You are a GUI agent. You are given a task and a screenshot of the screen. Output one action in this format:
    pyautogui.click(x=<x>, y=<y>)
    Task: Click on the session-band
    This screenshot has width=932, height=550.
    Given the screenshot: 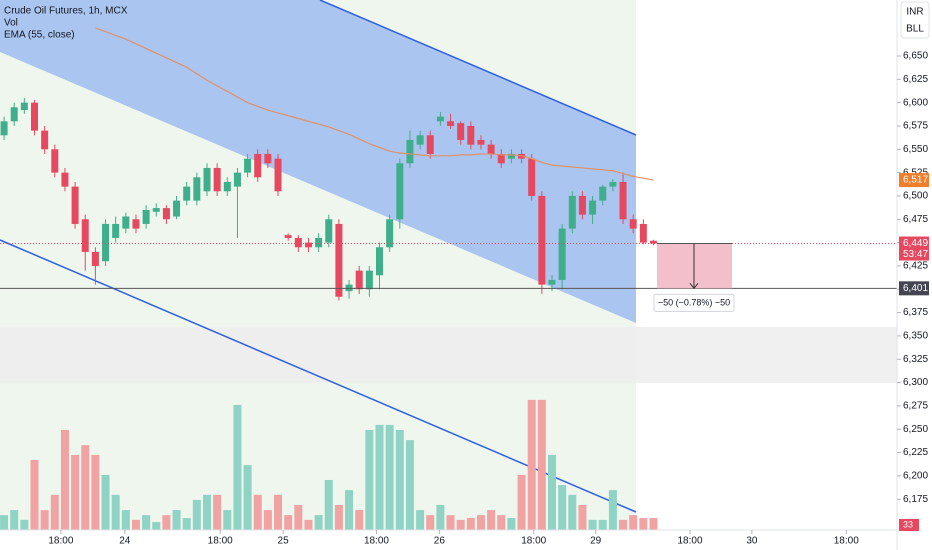 What is the action you would take?
    pyautogui.click(x=448, y=355)
    